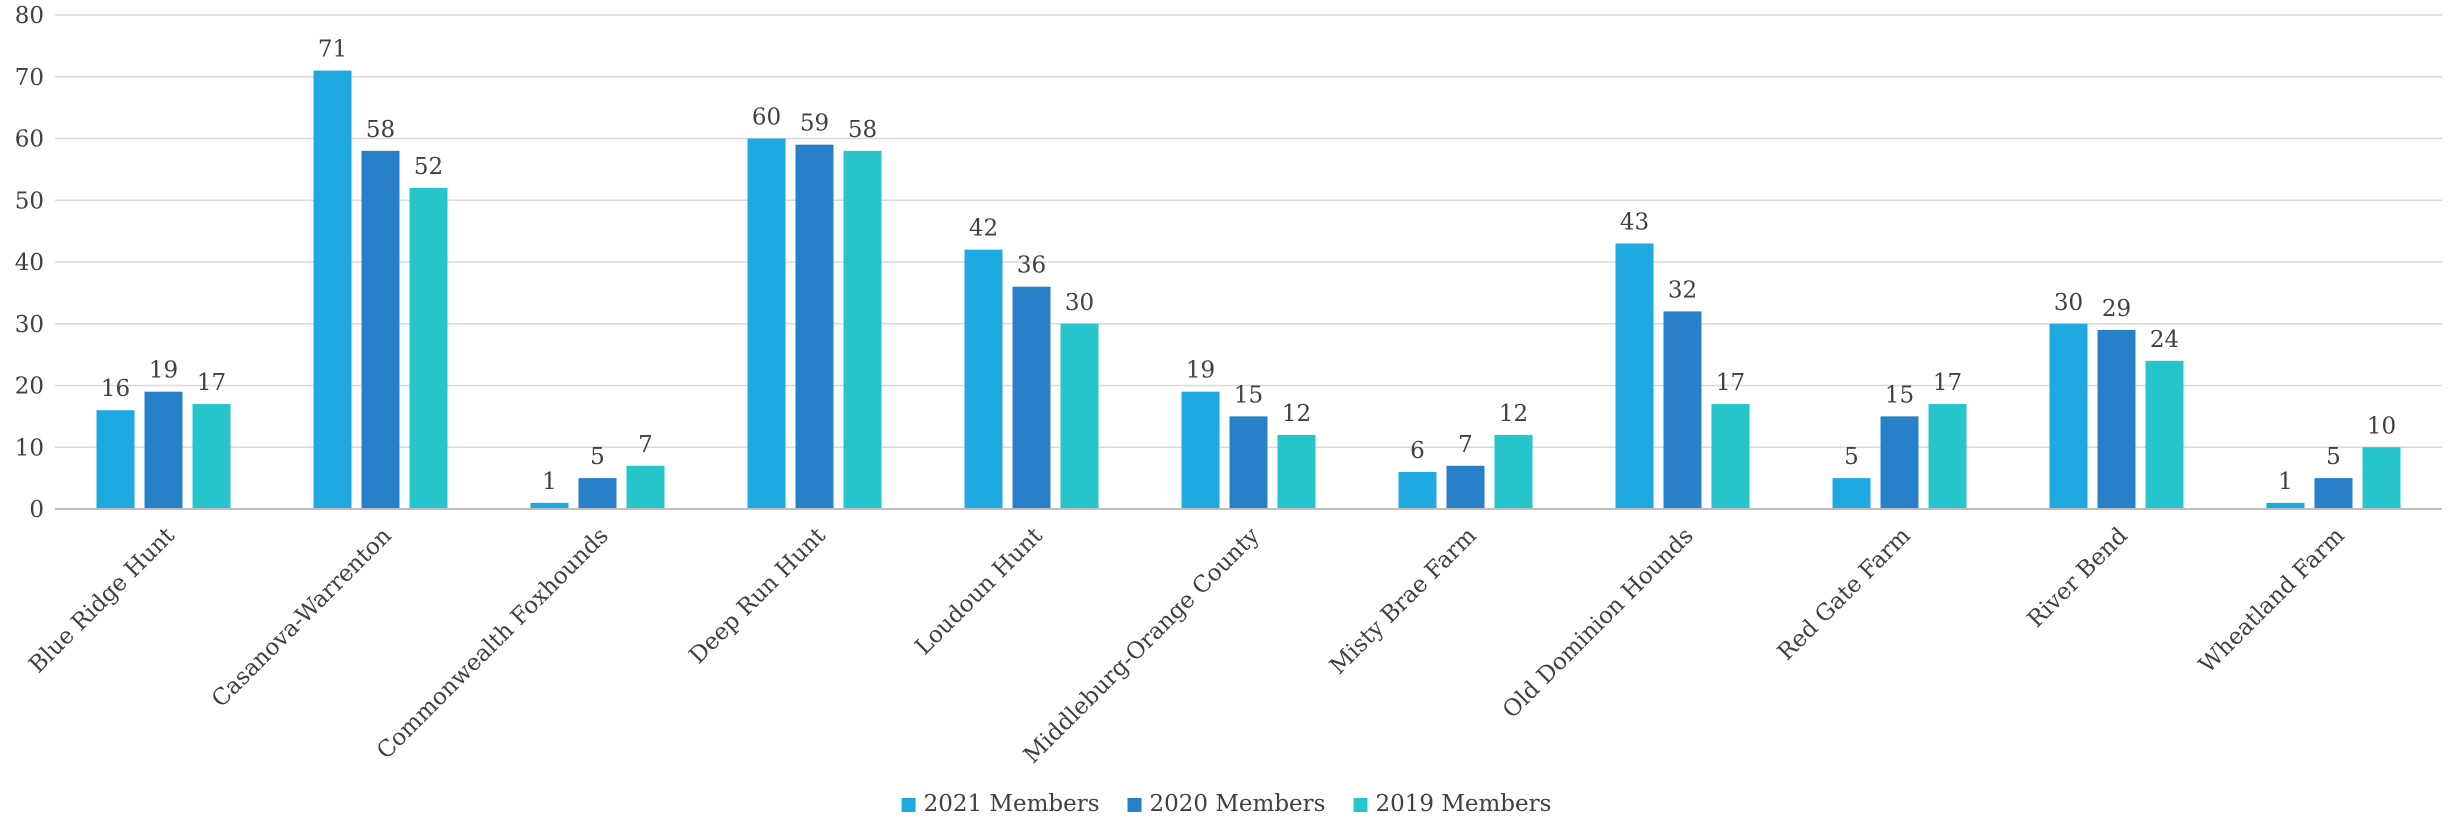 This screenshot has width=2453, height=824. What do you see at coordinates (1947, 456) in the screenshot?
I see `bar-red-gate-farm-2019-members` at bounding box center [1947, 456].